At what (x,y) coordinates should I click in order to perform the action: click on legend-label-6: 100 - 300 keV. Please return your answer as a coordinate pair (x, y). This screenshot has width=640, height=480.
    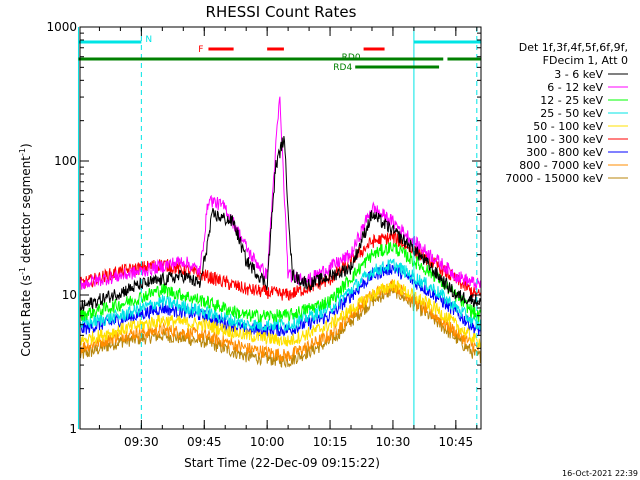
    Looking at the image, I should click on (564, 139).